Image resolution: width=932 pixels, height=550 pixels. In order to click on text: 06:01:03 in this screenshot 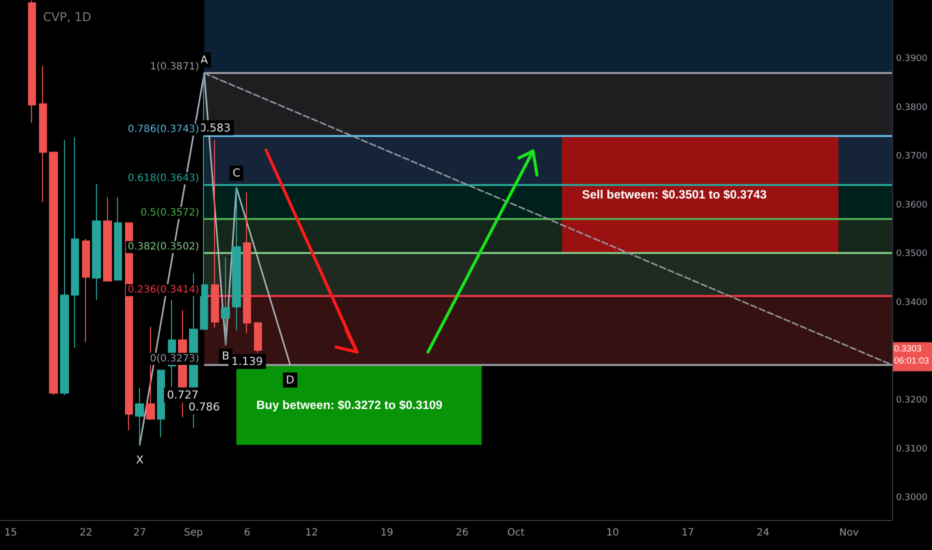, I will do `click(912, 361)`.